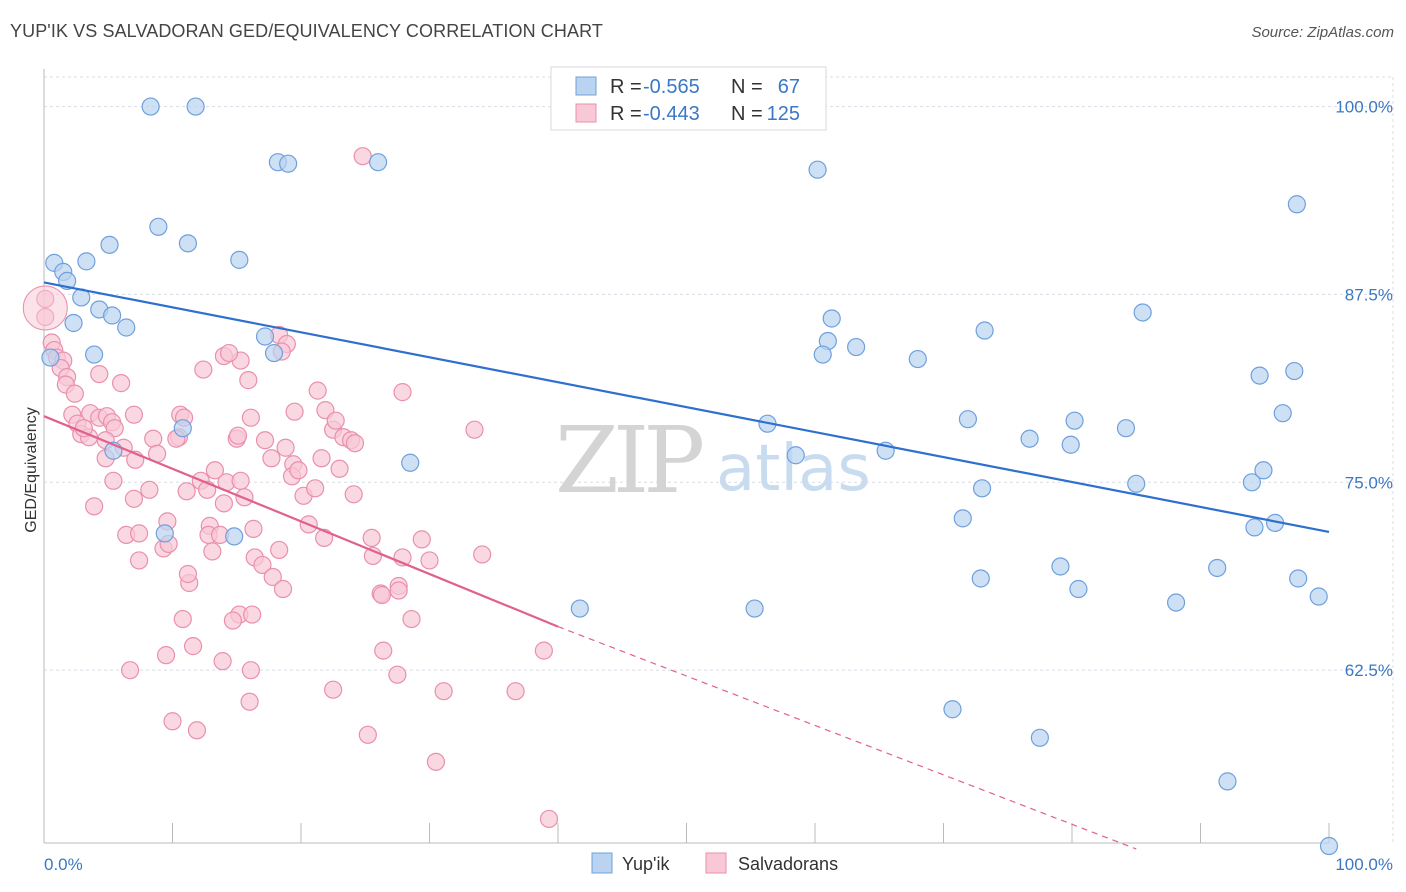  What do you see at coordinates (793, 469) in the screenshot?
I see `watermark-atlas: atlas` at bounding box center [793, 469].